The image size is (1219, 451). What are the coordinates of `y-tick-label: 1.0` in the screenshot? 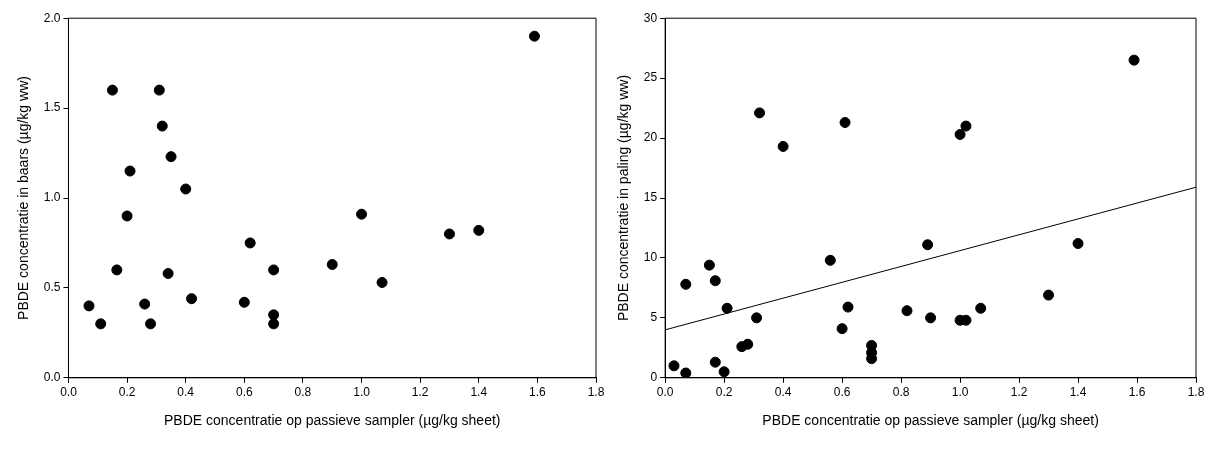 It's located at (52, 197).